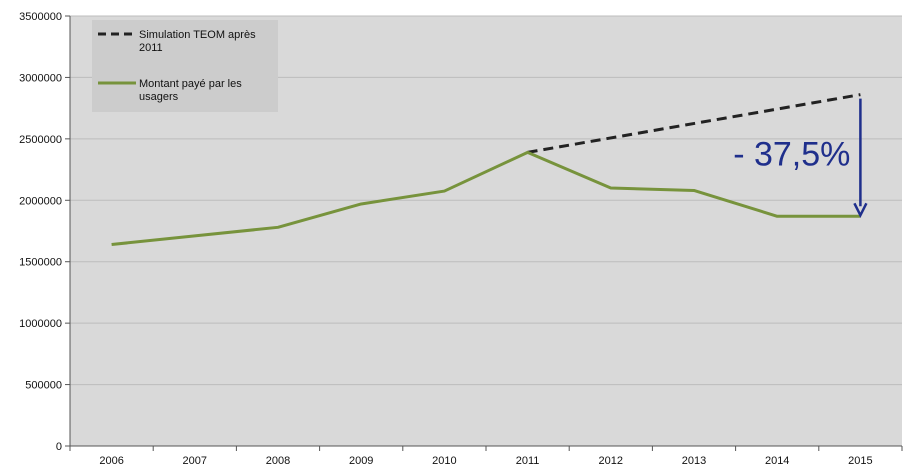 Image resolution: width=908 pixels, height=471 pixels. I want to click on x-tick-label: 2015, so click(860, 461).